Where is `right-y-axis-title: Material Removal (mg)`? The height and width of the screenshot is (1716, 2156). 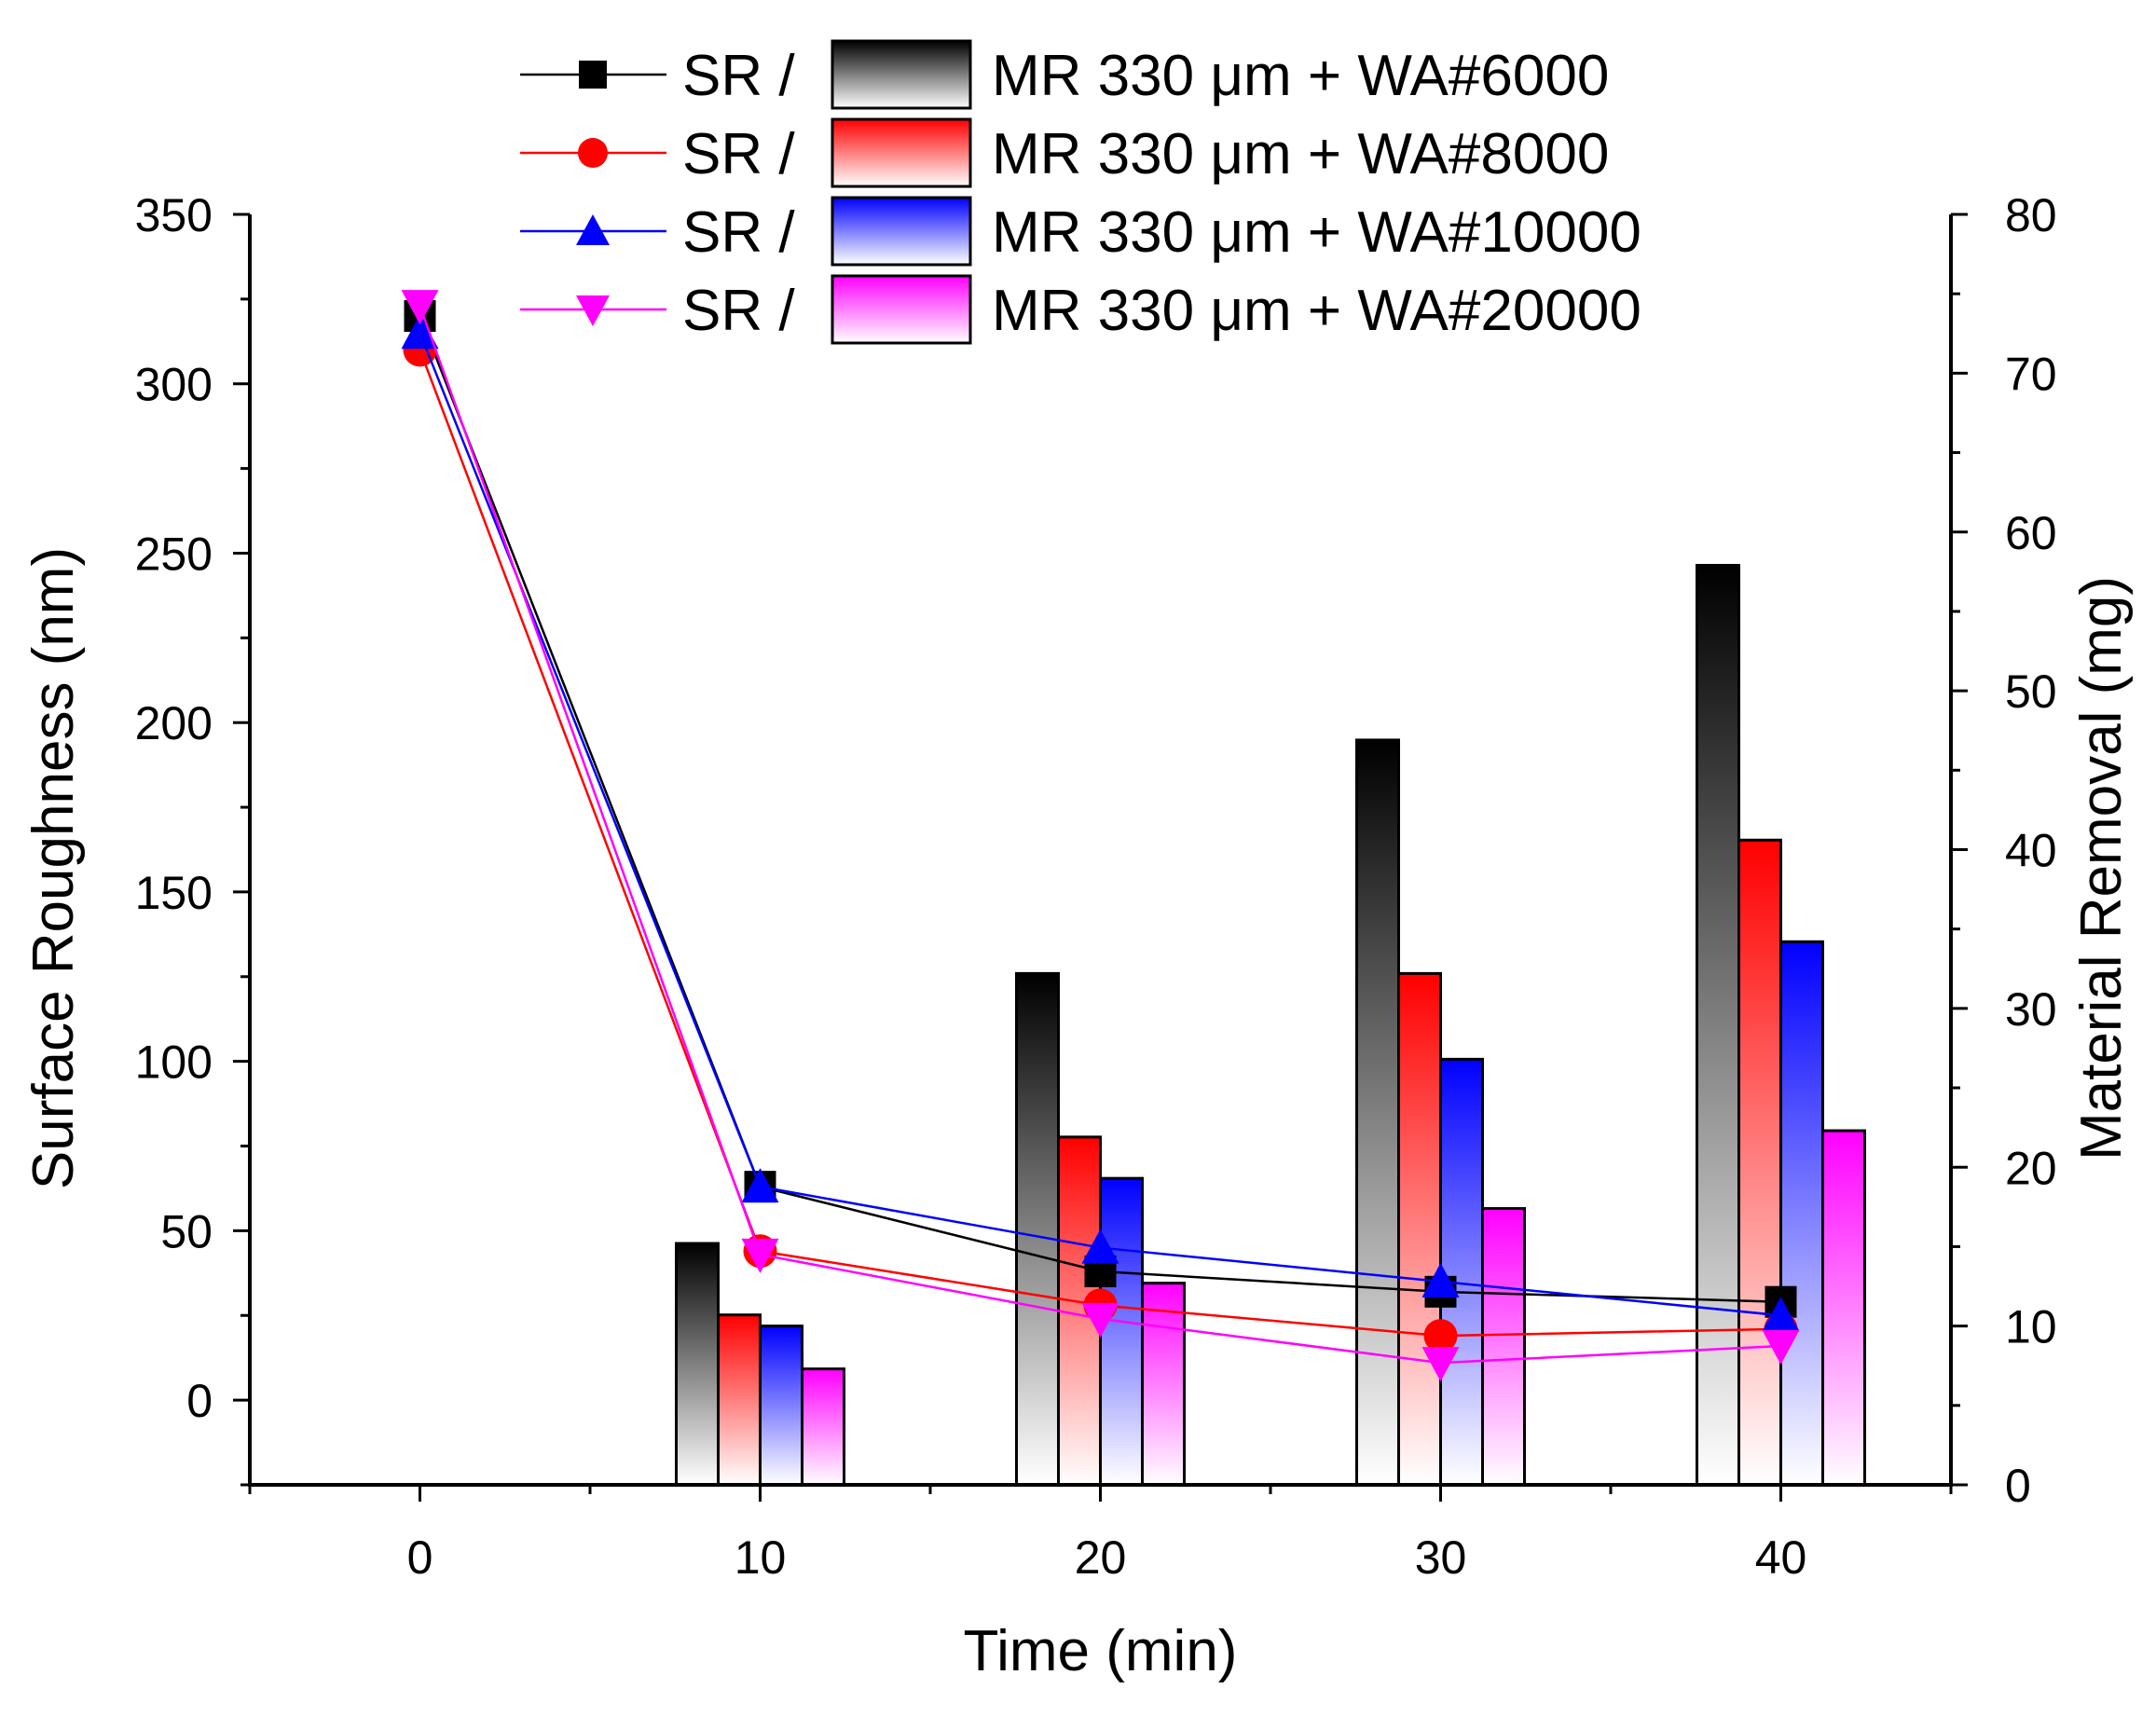
right-y-axis-title: Material Removal (mg) is located at coordinates (2101, 868).